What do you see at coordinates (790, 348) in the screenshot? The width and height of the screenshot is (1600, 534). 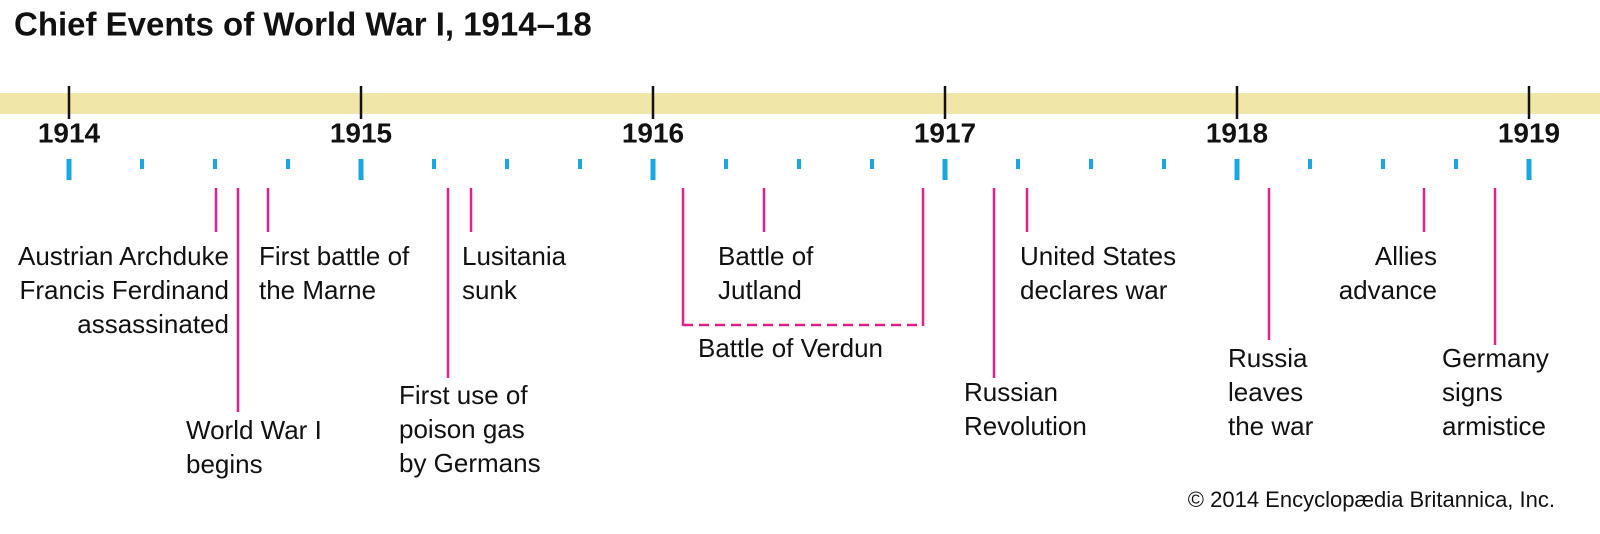 I see `event-label: Battle of Verdun` at bounding box center [790, 348].